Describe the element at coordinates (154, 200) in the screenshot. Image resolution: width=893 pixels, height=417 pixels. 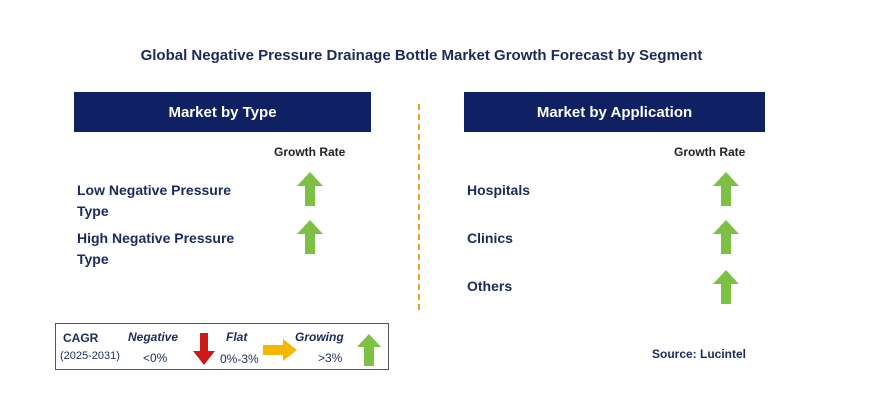
I see `segment-label-low-negative-pressure: Low Negative Pressure Type` at that location.